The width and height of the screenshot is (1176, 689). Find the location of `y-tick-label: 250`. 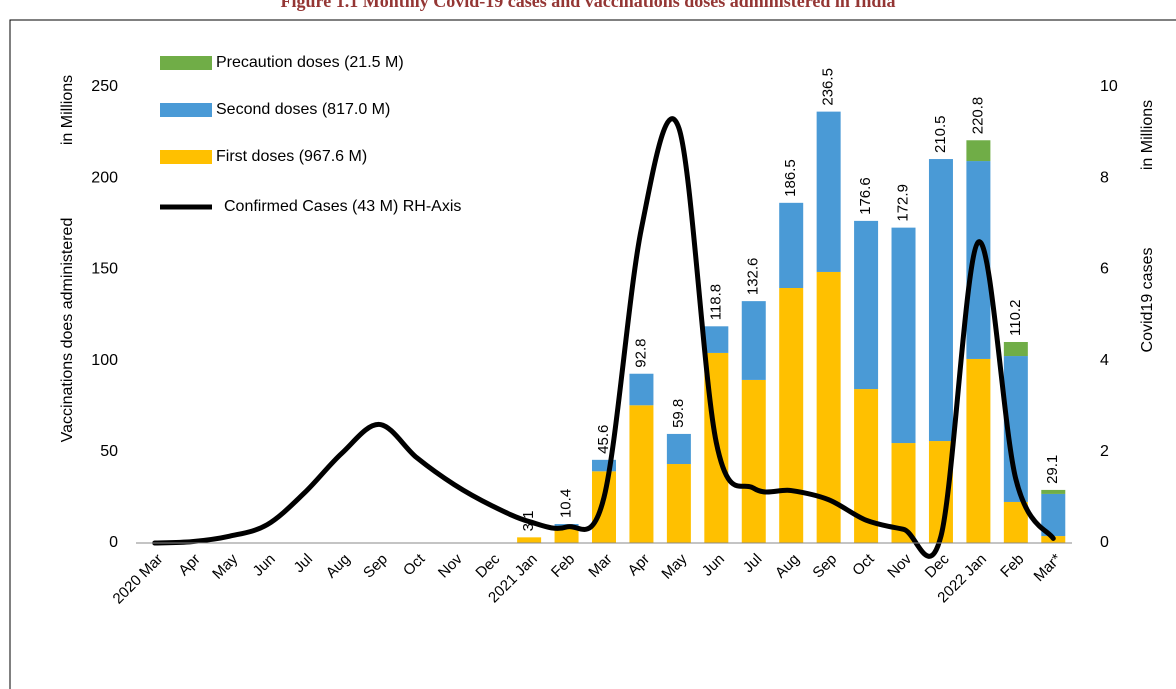

y-tick-label: 250 is located at coordinates (104, 86).